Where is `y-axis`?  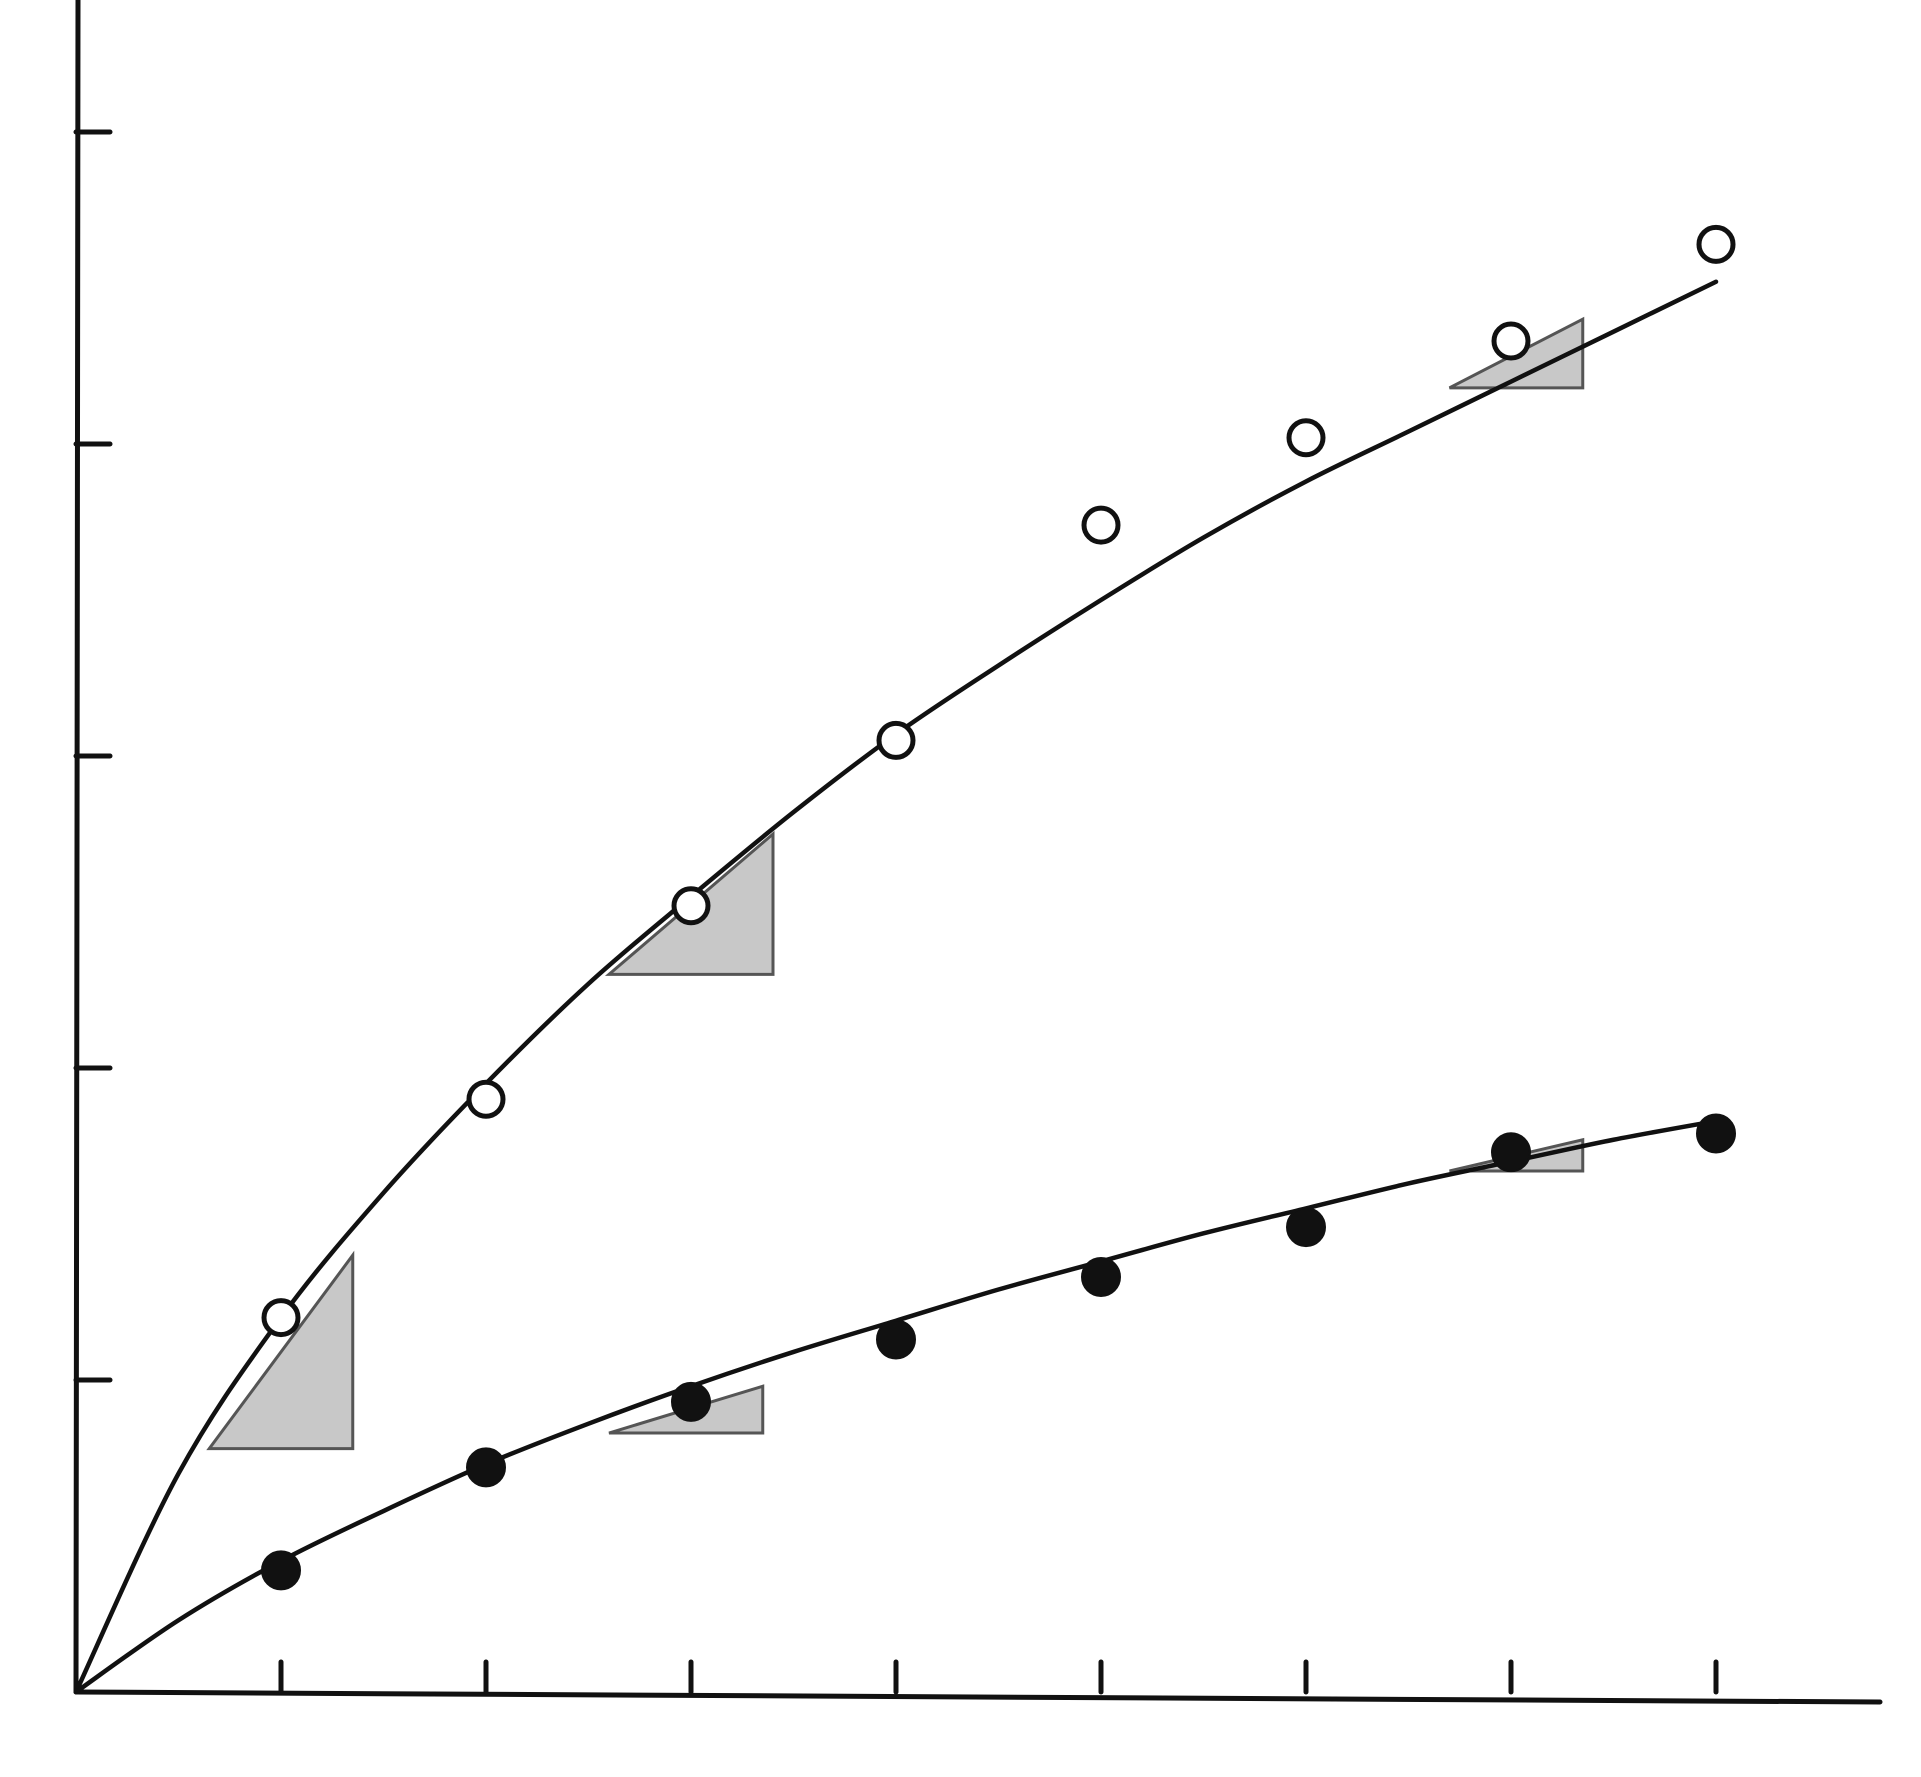
y-axis is located at coordinates (77, 847).